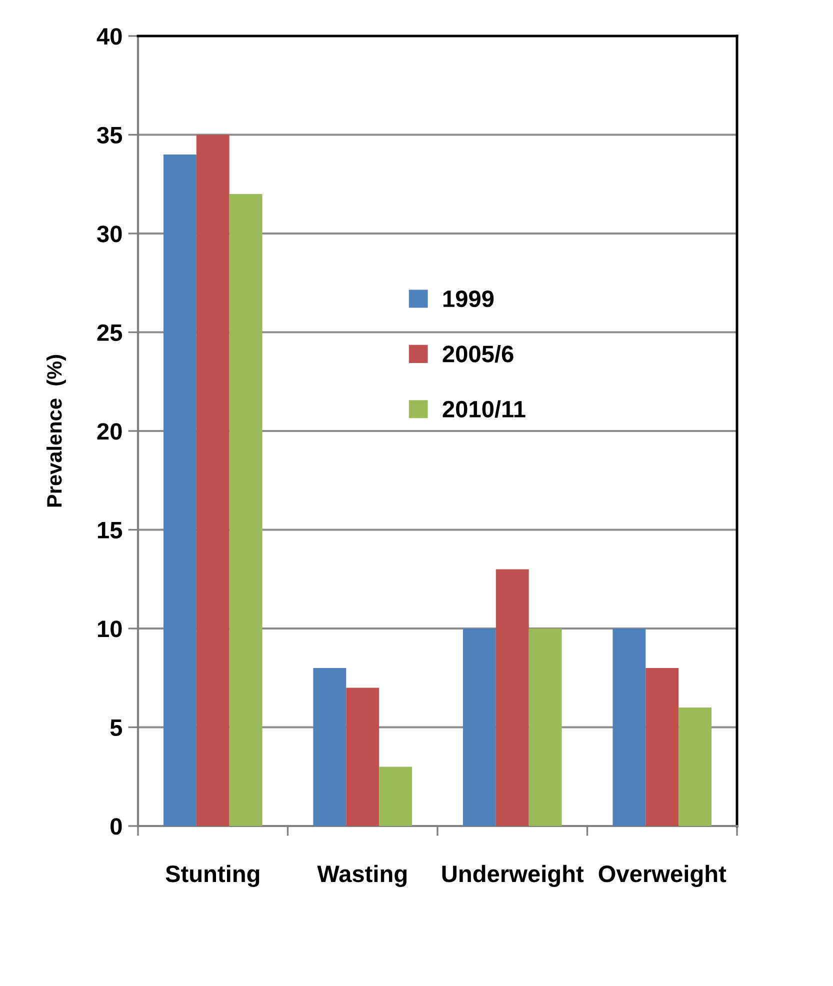 This screenshot has width=833, height=986. I want to click on y-tick-label: 10, so click(110, 629).